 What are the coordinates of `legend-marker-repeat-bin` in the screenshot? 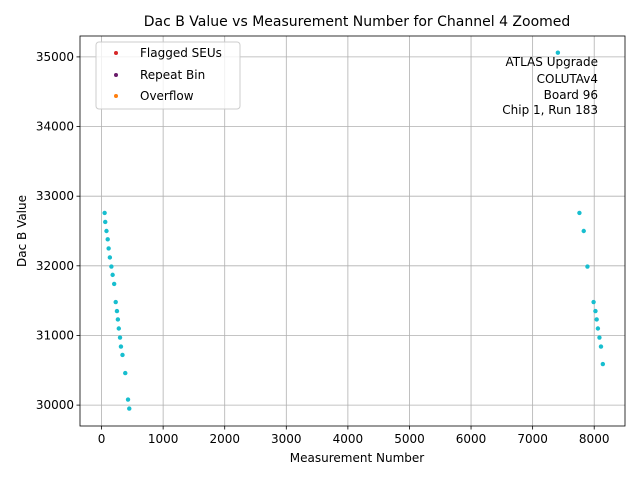 It's located at (116, 75).